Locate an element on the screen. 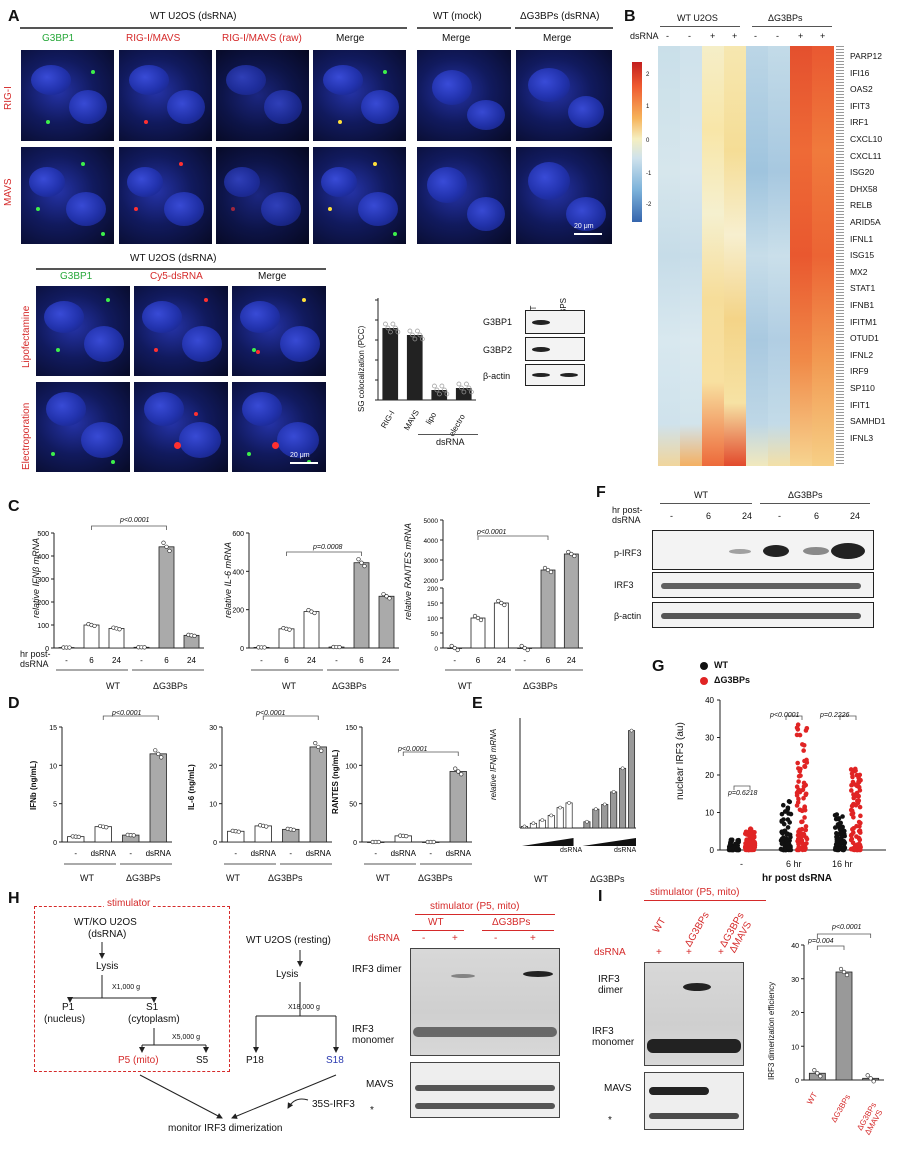 The height and width of the screenshot is (1151, 900). axis-tick-label: 15 is located at coordinates (53, 728).